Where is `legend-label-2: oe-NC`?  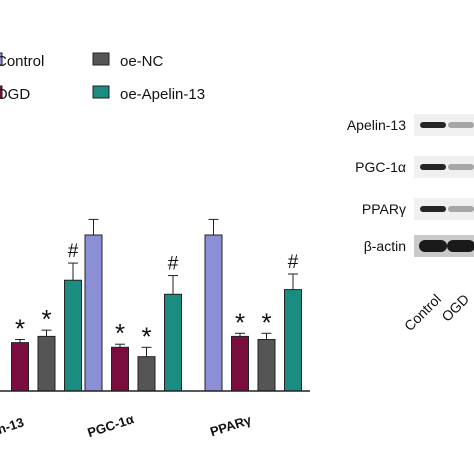 legend-label-2: oe-NC is located at coordinates (142, 61).